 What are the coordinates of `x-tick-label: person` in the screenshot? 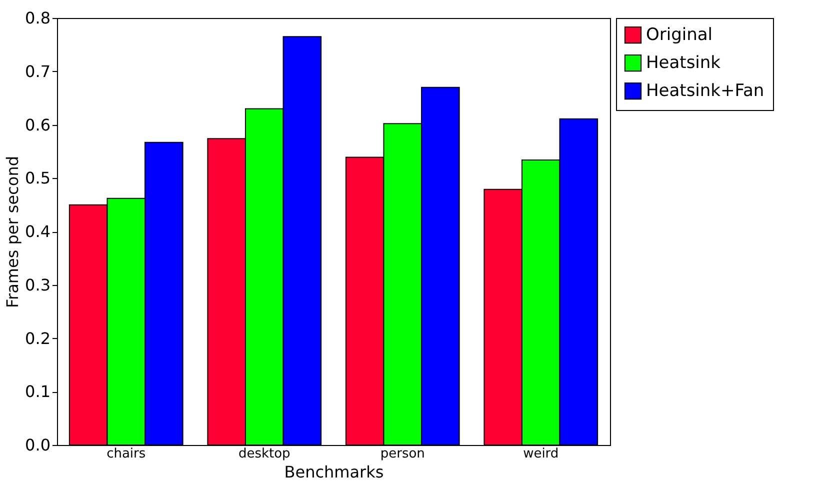 It's located at (402, 454).